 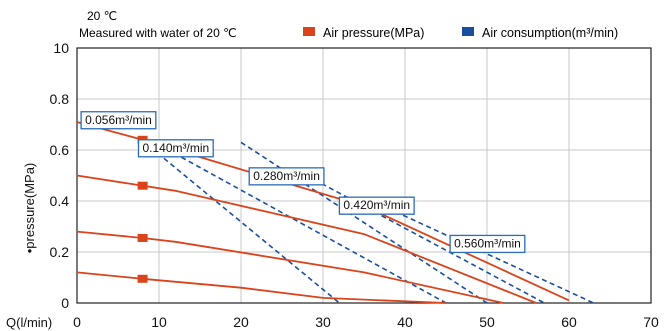 What do you see at coordinates (569, 322) in the screenshot?
I see `x-tick-label: 60` at bounding box center [569, 322].